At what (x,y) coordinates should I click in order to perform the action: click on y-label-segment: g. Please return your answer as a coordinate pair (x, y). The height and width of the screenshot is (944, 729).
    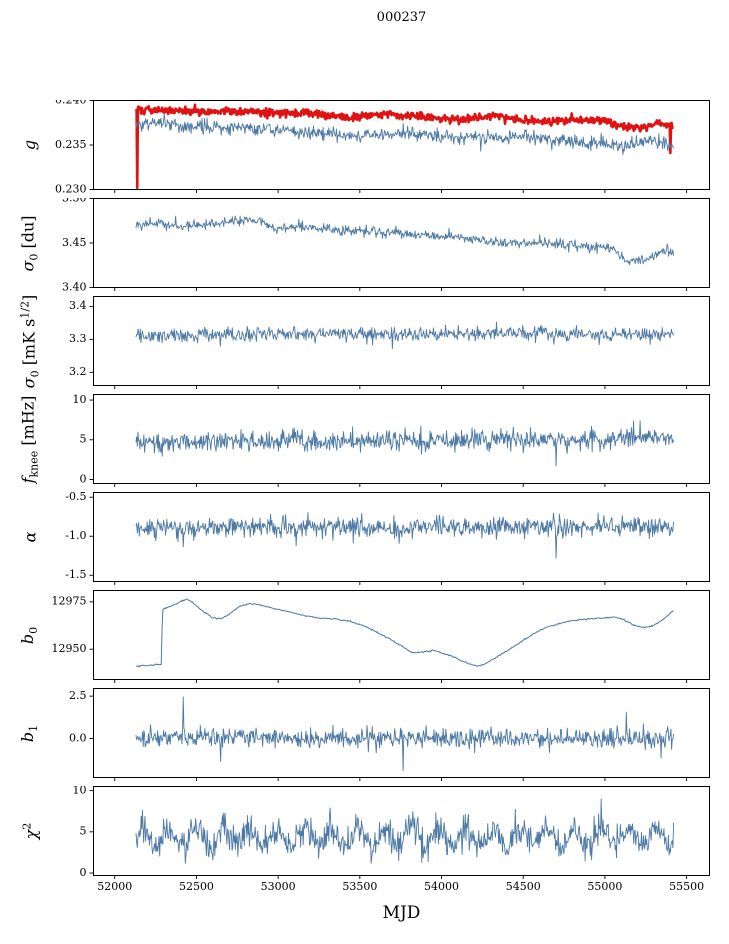
    Looking at the image, I should click on (29, 145).